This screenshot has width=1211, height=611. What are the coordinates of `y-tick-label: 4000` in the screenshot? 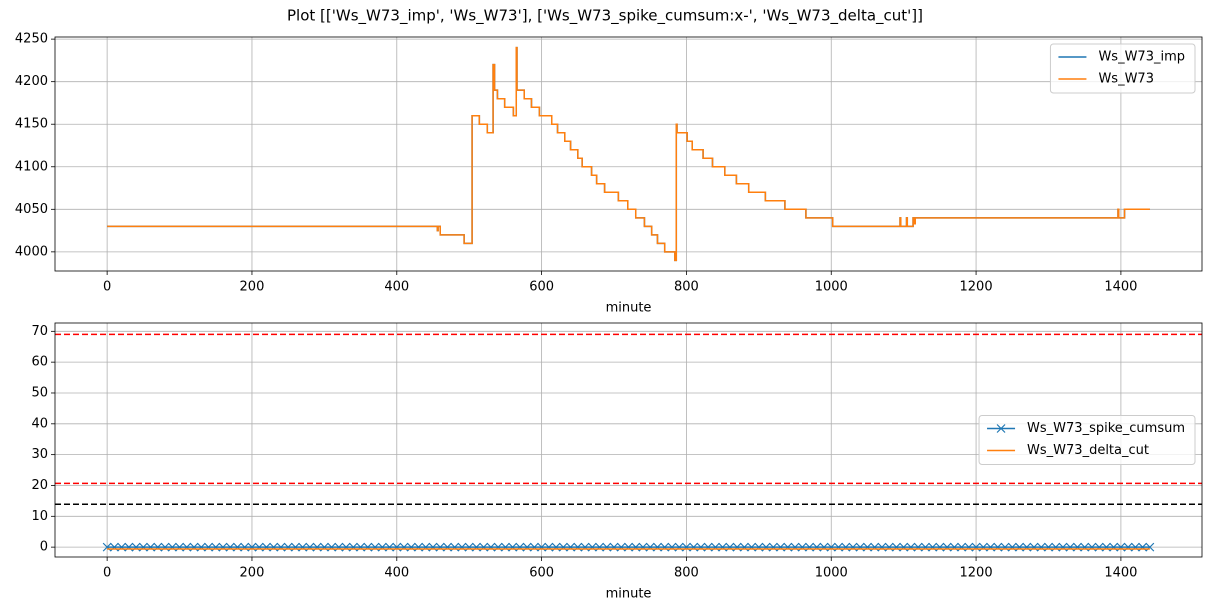 It's located at (31, 251).